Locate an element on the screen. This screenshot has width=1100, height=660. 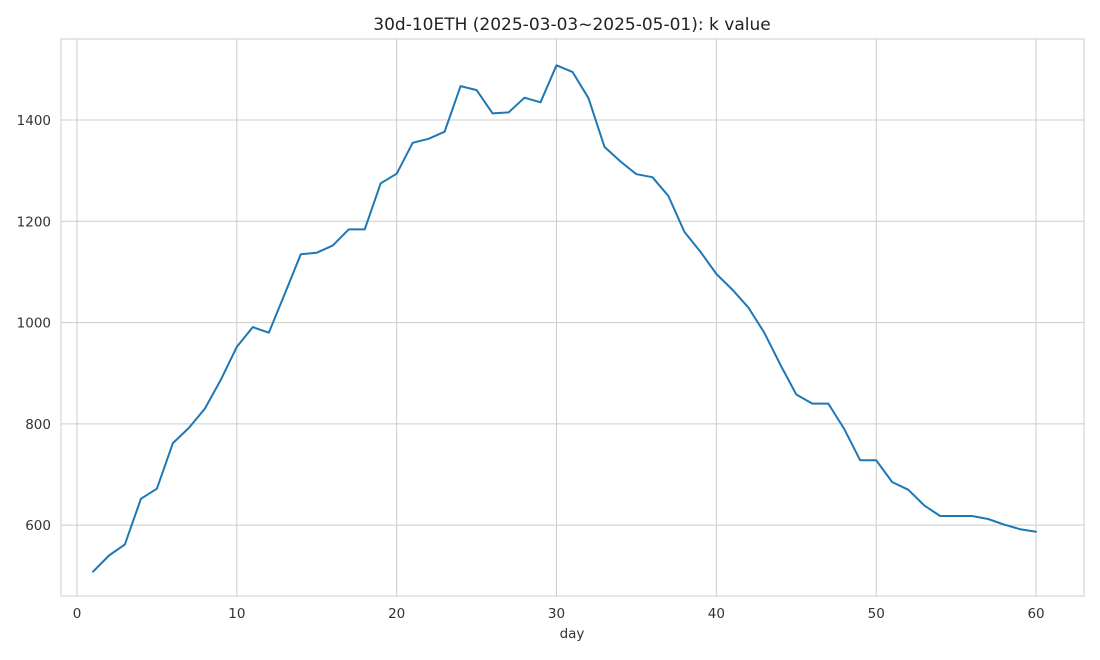
x-tick-label: 10 is located at coordinates (236, 614).